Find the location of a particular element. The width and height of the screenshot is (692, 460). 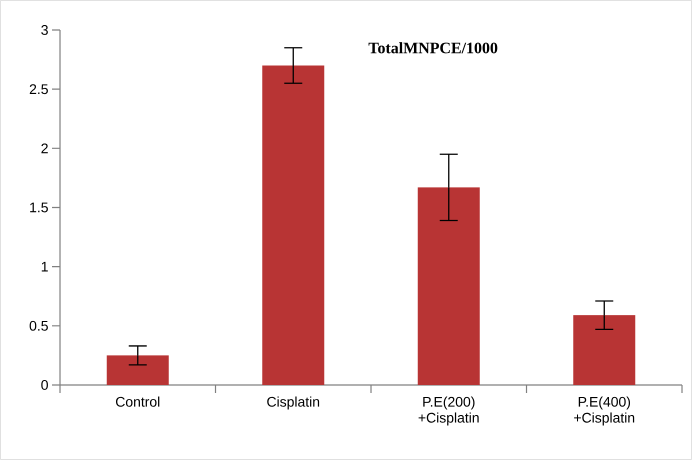

x-tick-label: Control is located at coordinates (138, 401).